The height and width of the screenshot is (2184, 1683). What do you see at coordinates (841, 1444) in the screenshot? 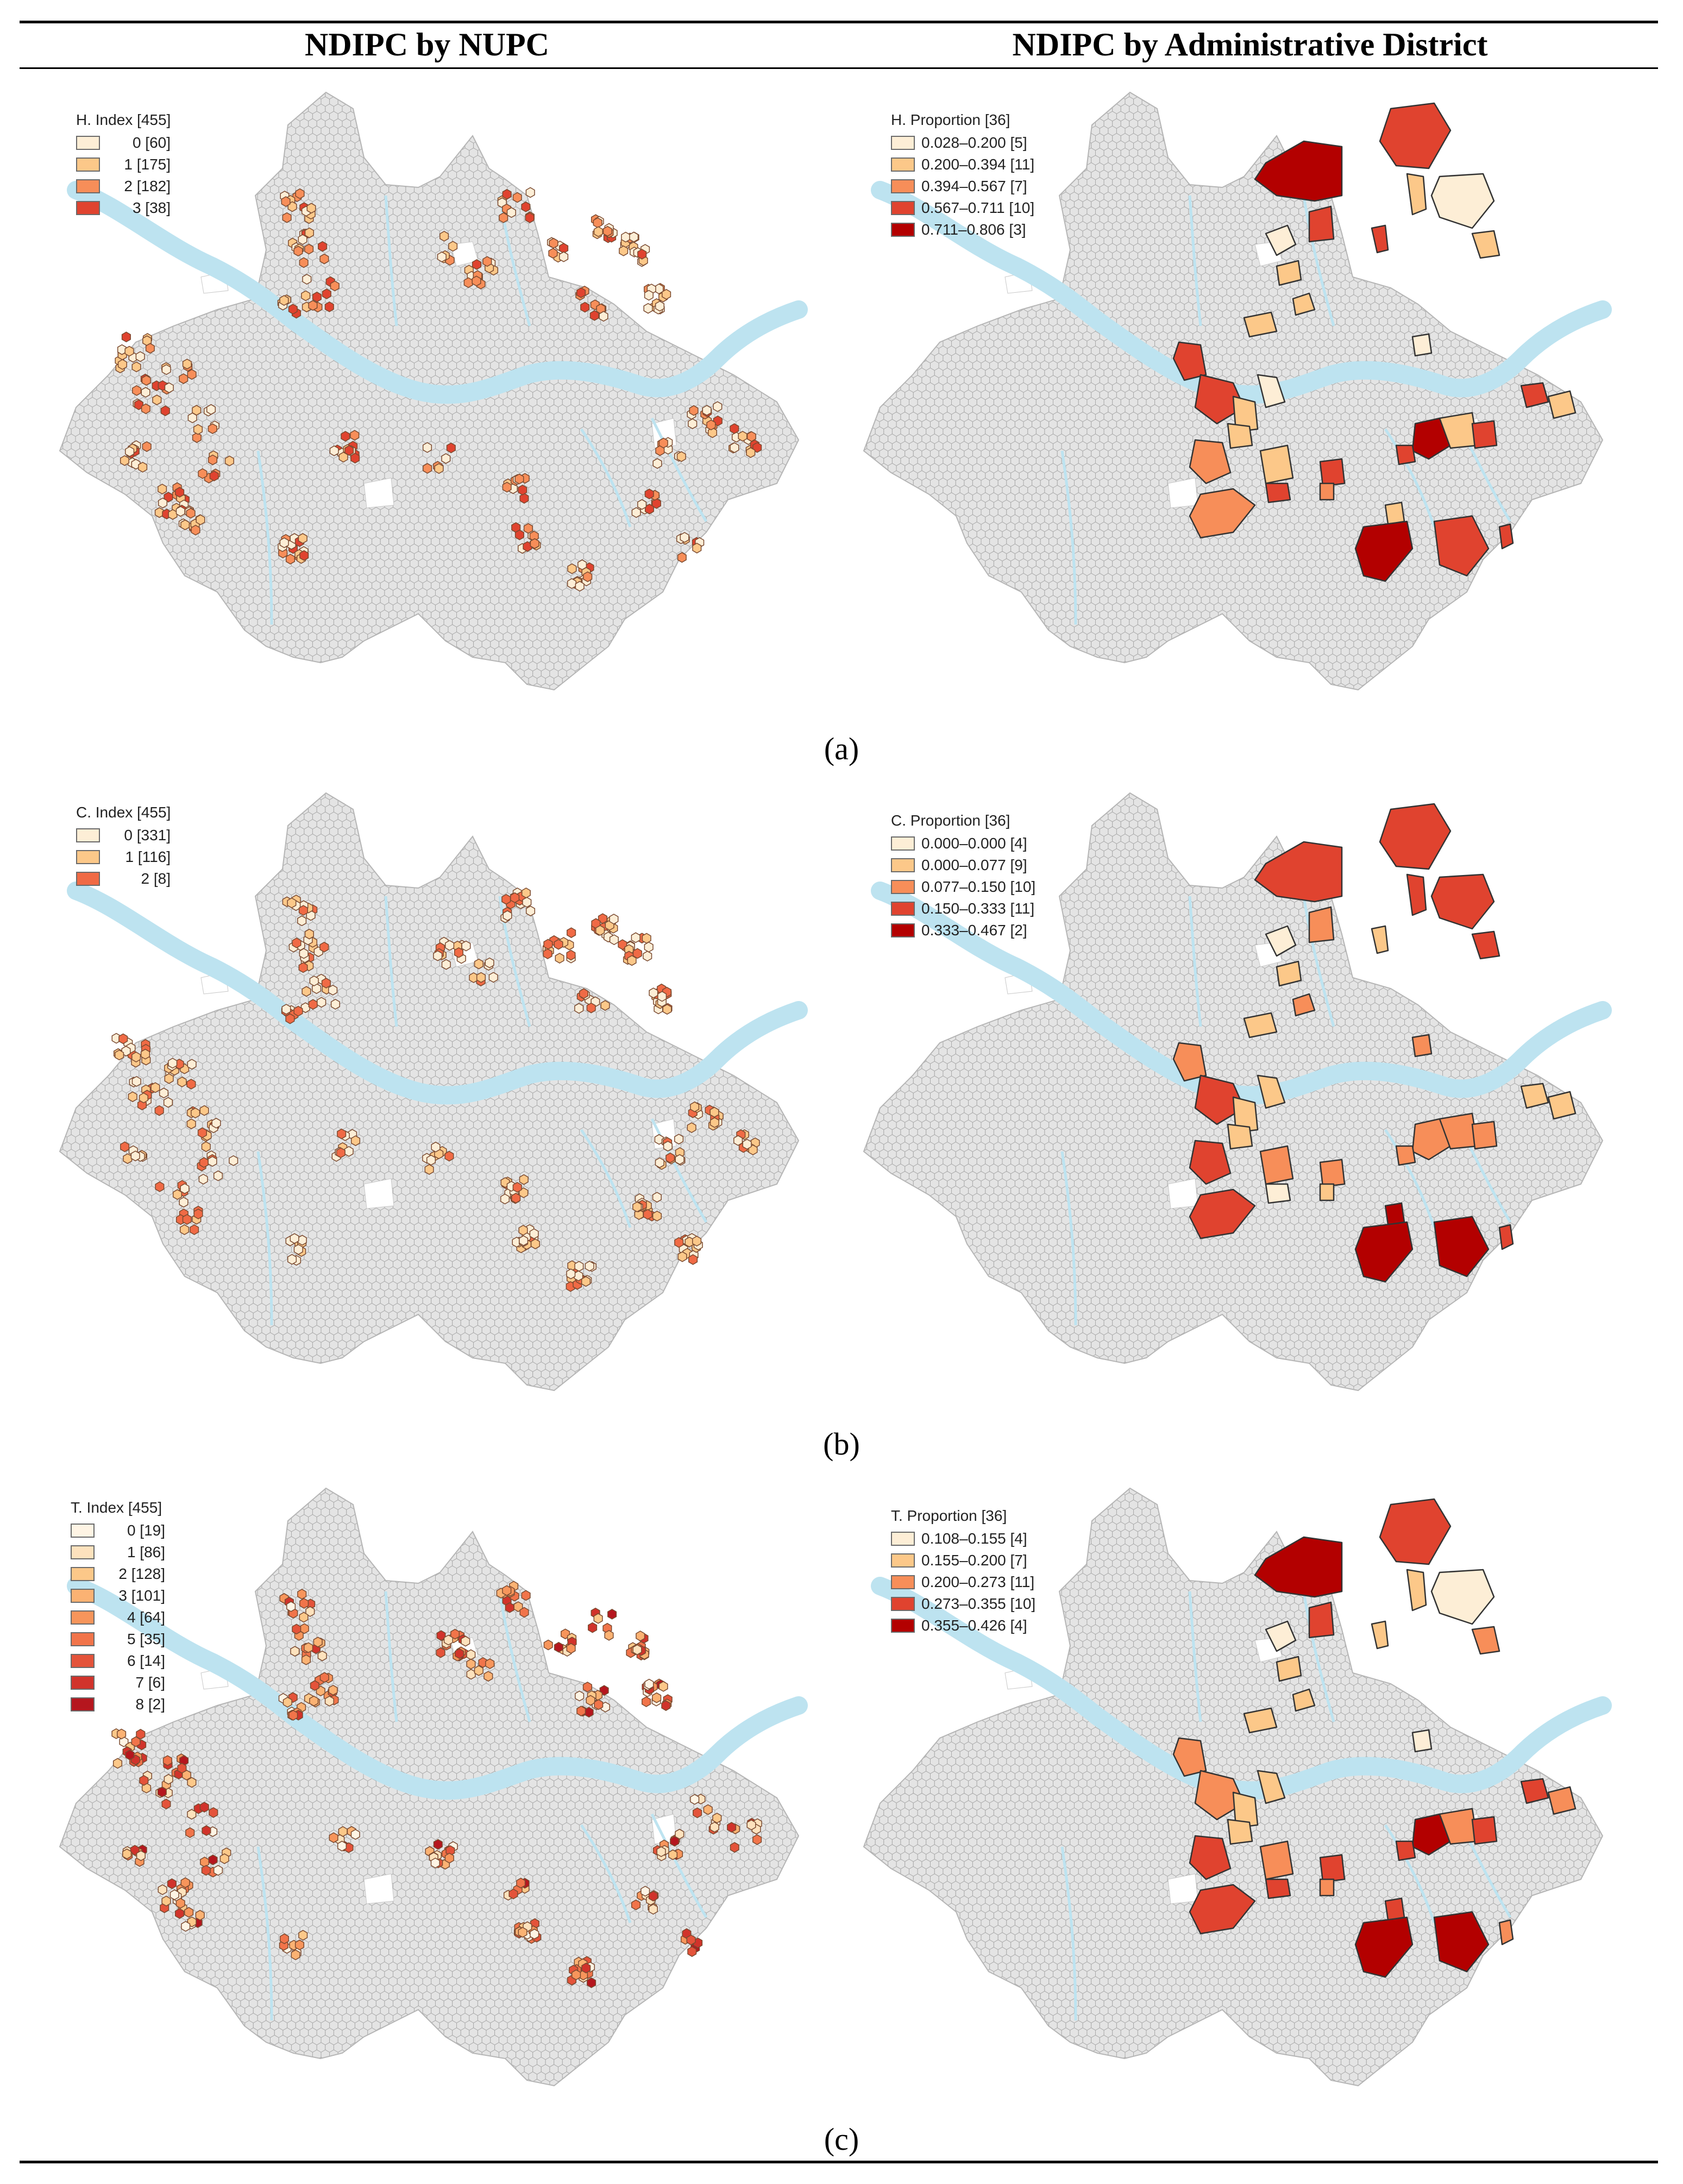
I see `panel-caption-b: (b)` at bounding box center [841, 1444].